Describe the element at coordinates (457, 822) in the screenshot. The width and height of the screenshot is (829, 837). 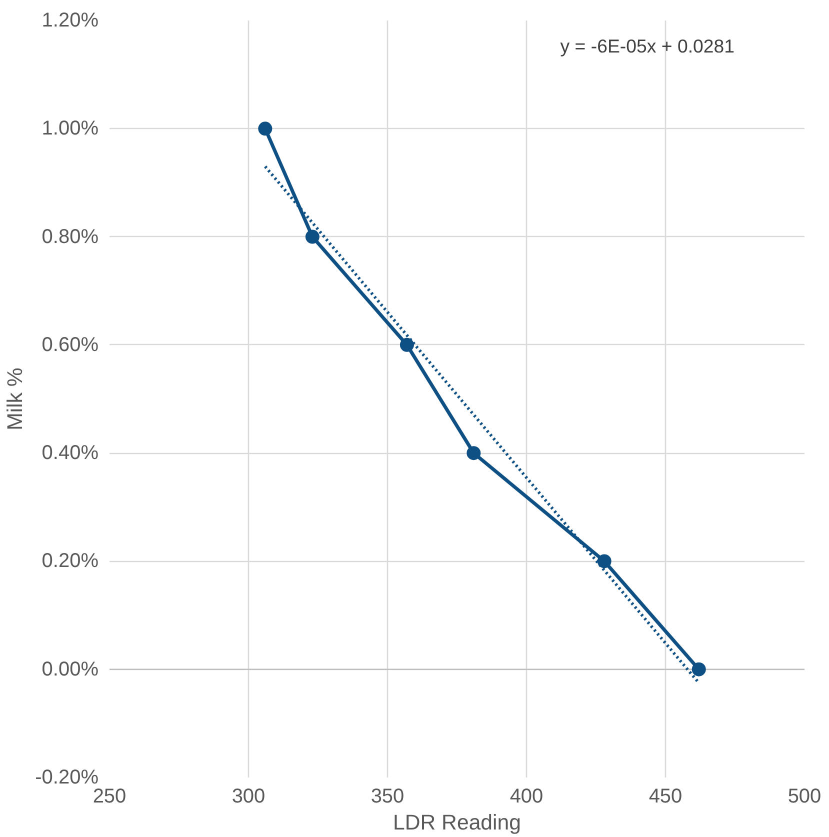
I see `x-axis-title: LDR Reading` at that location.